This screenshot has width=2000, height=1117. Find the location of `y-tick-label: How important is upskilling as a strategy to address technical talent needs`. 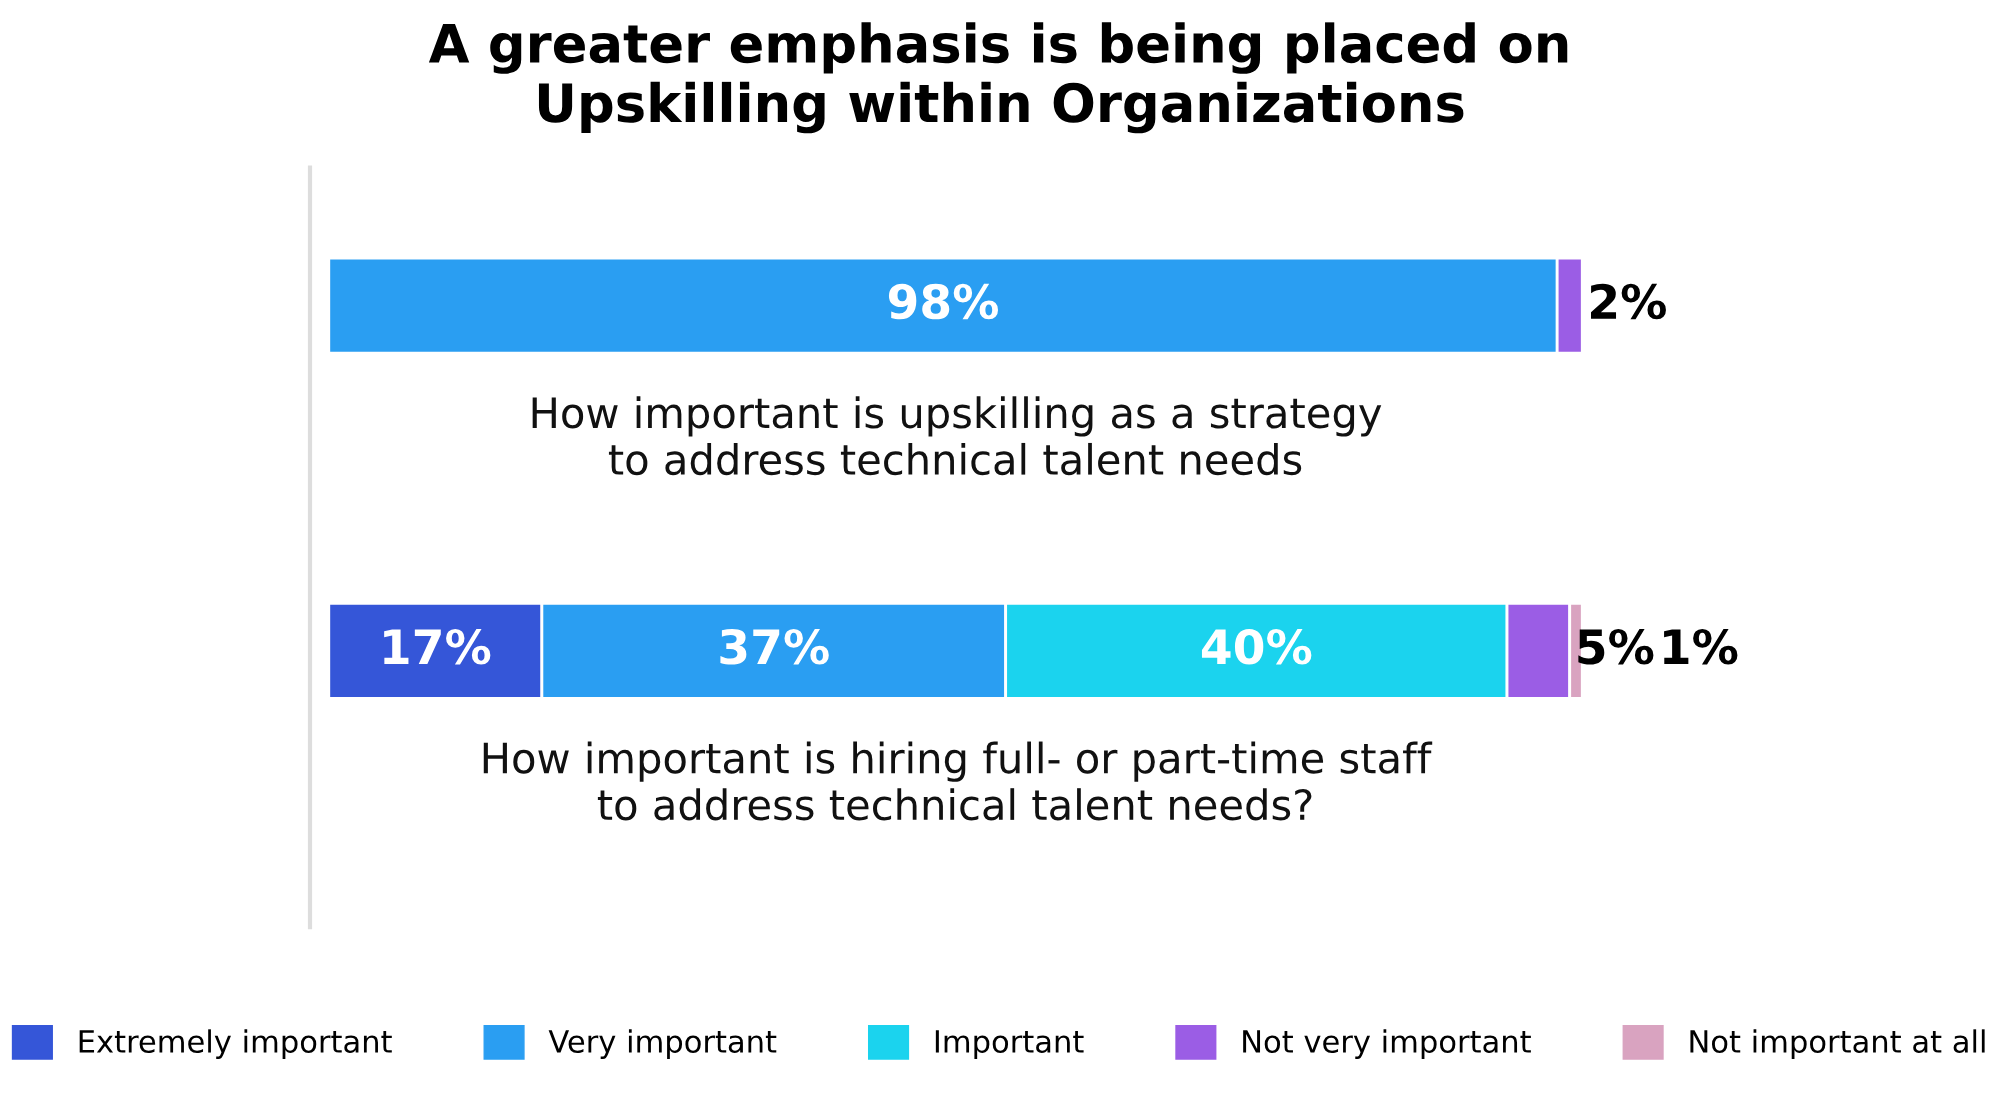

y-tick-label: How important is upskilling as a strategy to address technical talent needs is located at coordinates (957, 436).